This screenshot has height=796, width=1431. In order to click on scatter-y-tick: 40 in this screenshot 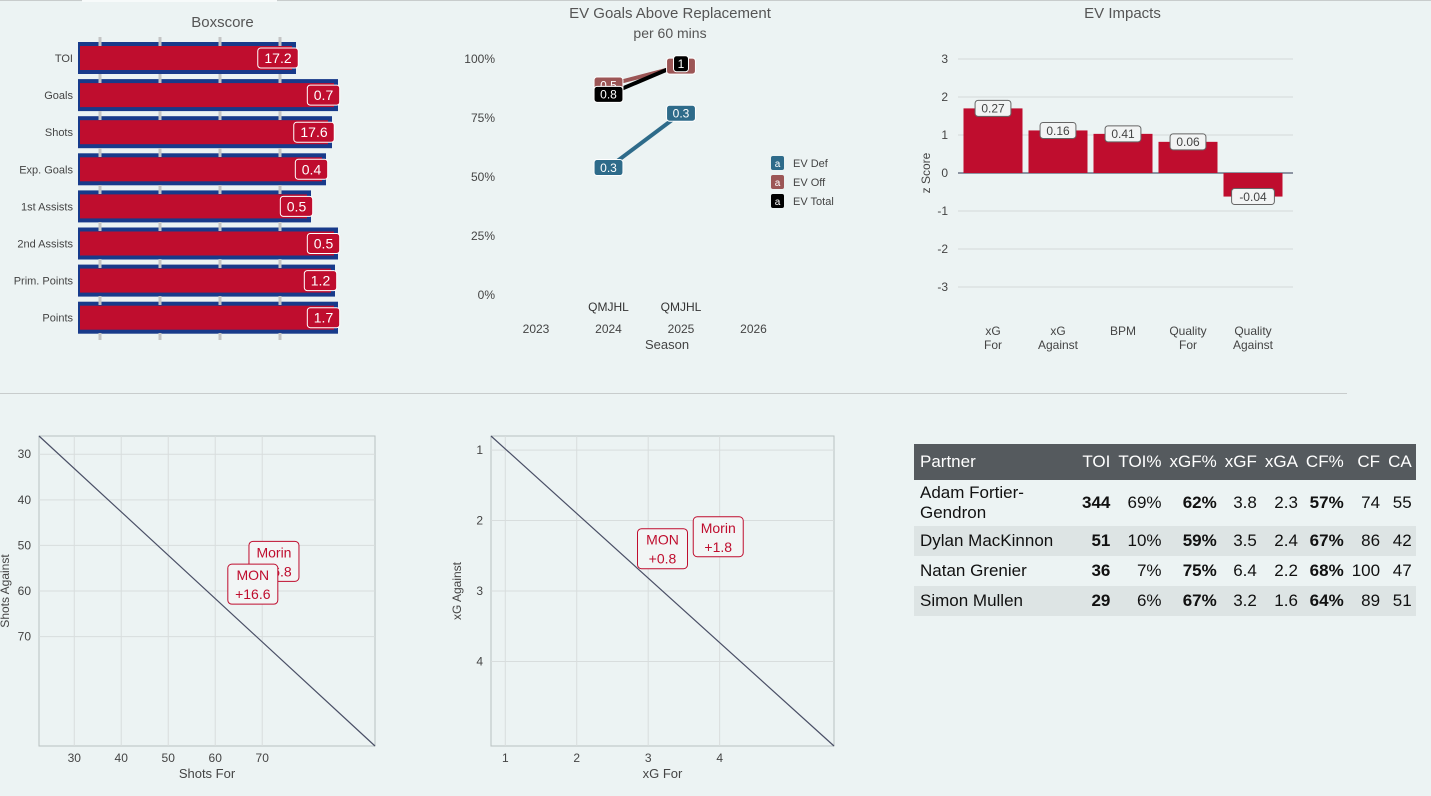, I will do `click(25, 500)`.